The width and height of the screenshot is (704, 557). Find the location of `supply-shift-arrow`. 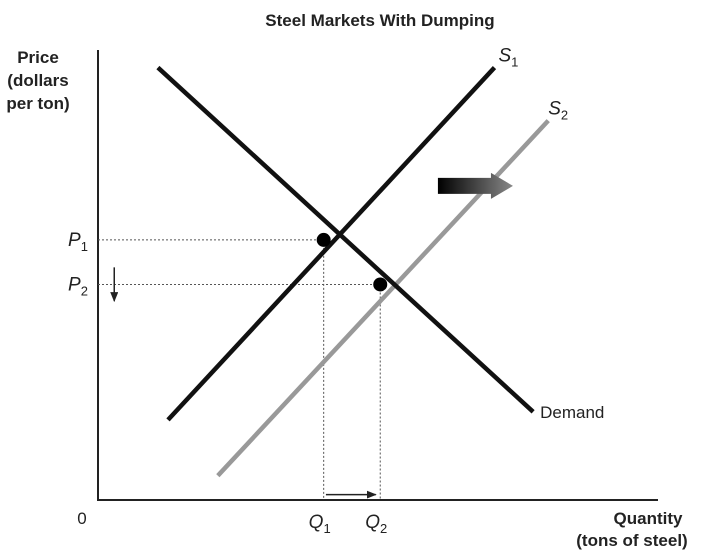

supply-shift-arrow is located at coordinates (475, 185).